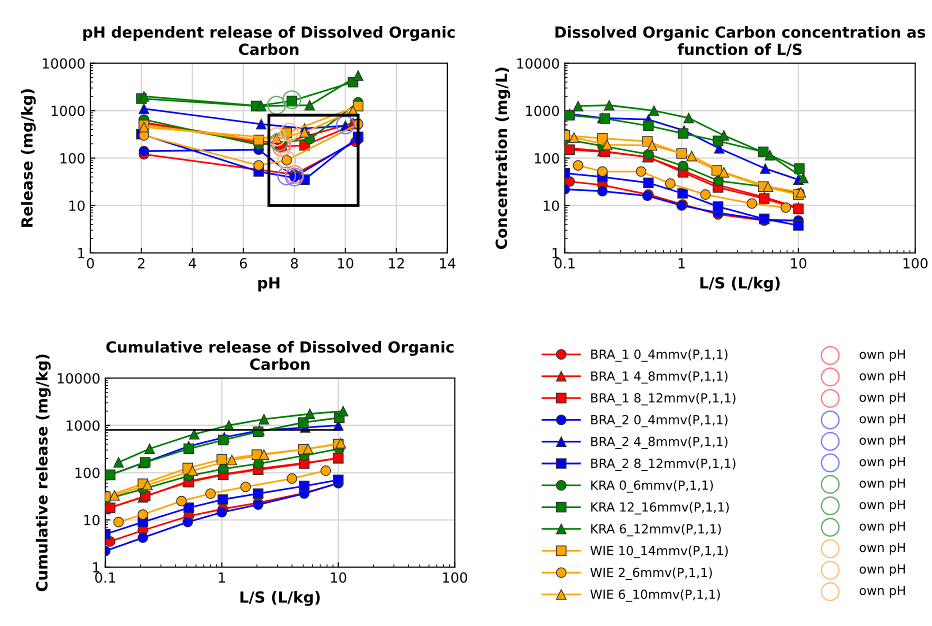  What do you see at coordinates (659, 355) in the screenshot?
I see `legend-label: BRA_1 0_4mmv(P,1,1)` at bounding box center [659, 355].